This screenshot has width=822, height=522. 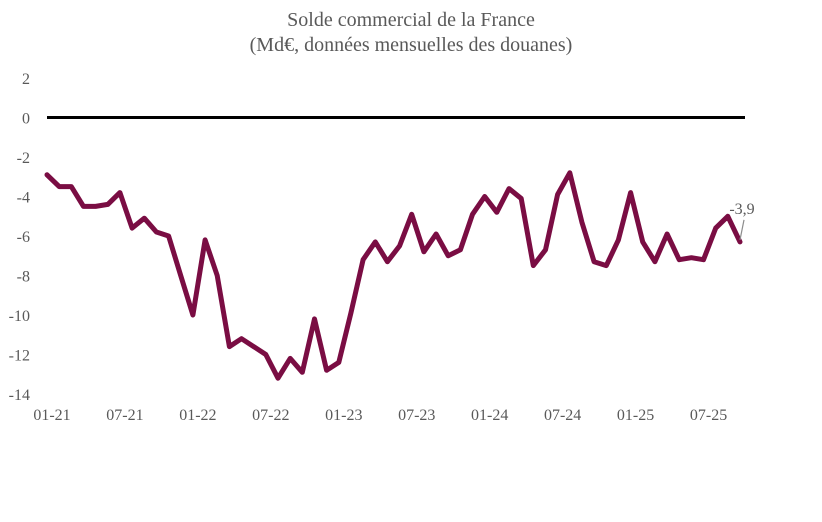 What do you see at coordinates (19, 395) in the screenshot?
I see `y-tick-label: -14` at bounding box center [19, 395].